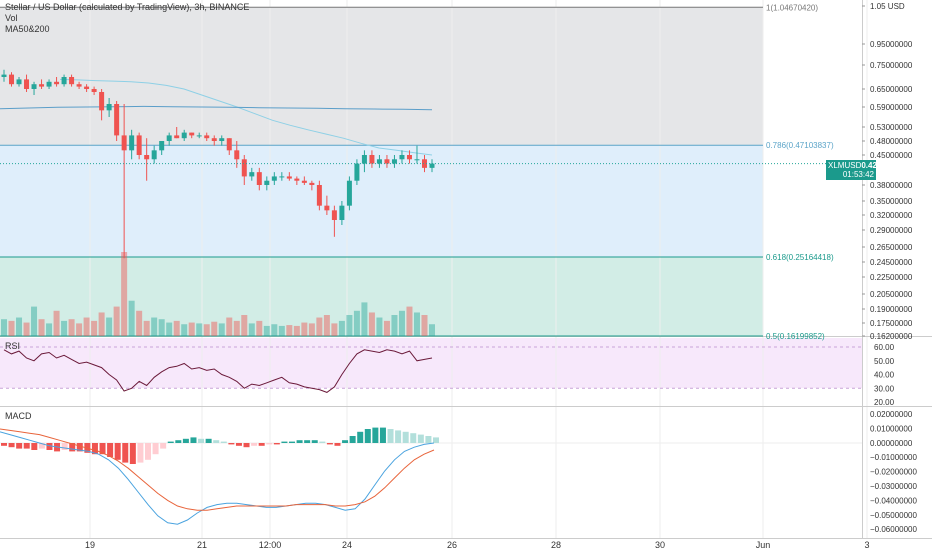  What do you see at coordinates (216, 108) in the screenshot?
I see `ma200-line` at bounding box center [216, 108].